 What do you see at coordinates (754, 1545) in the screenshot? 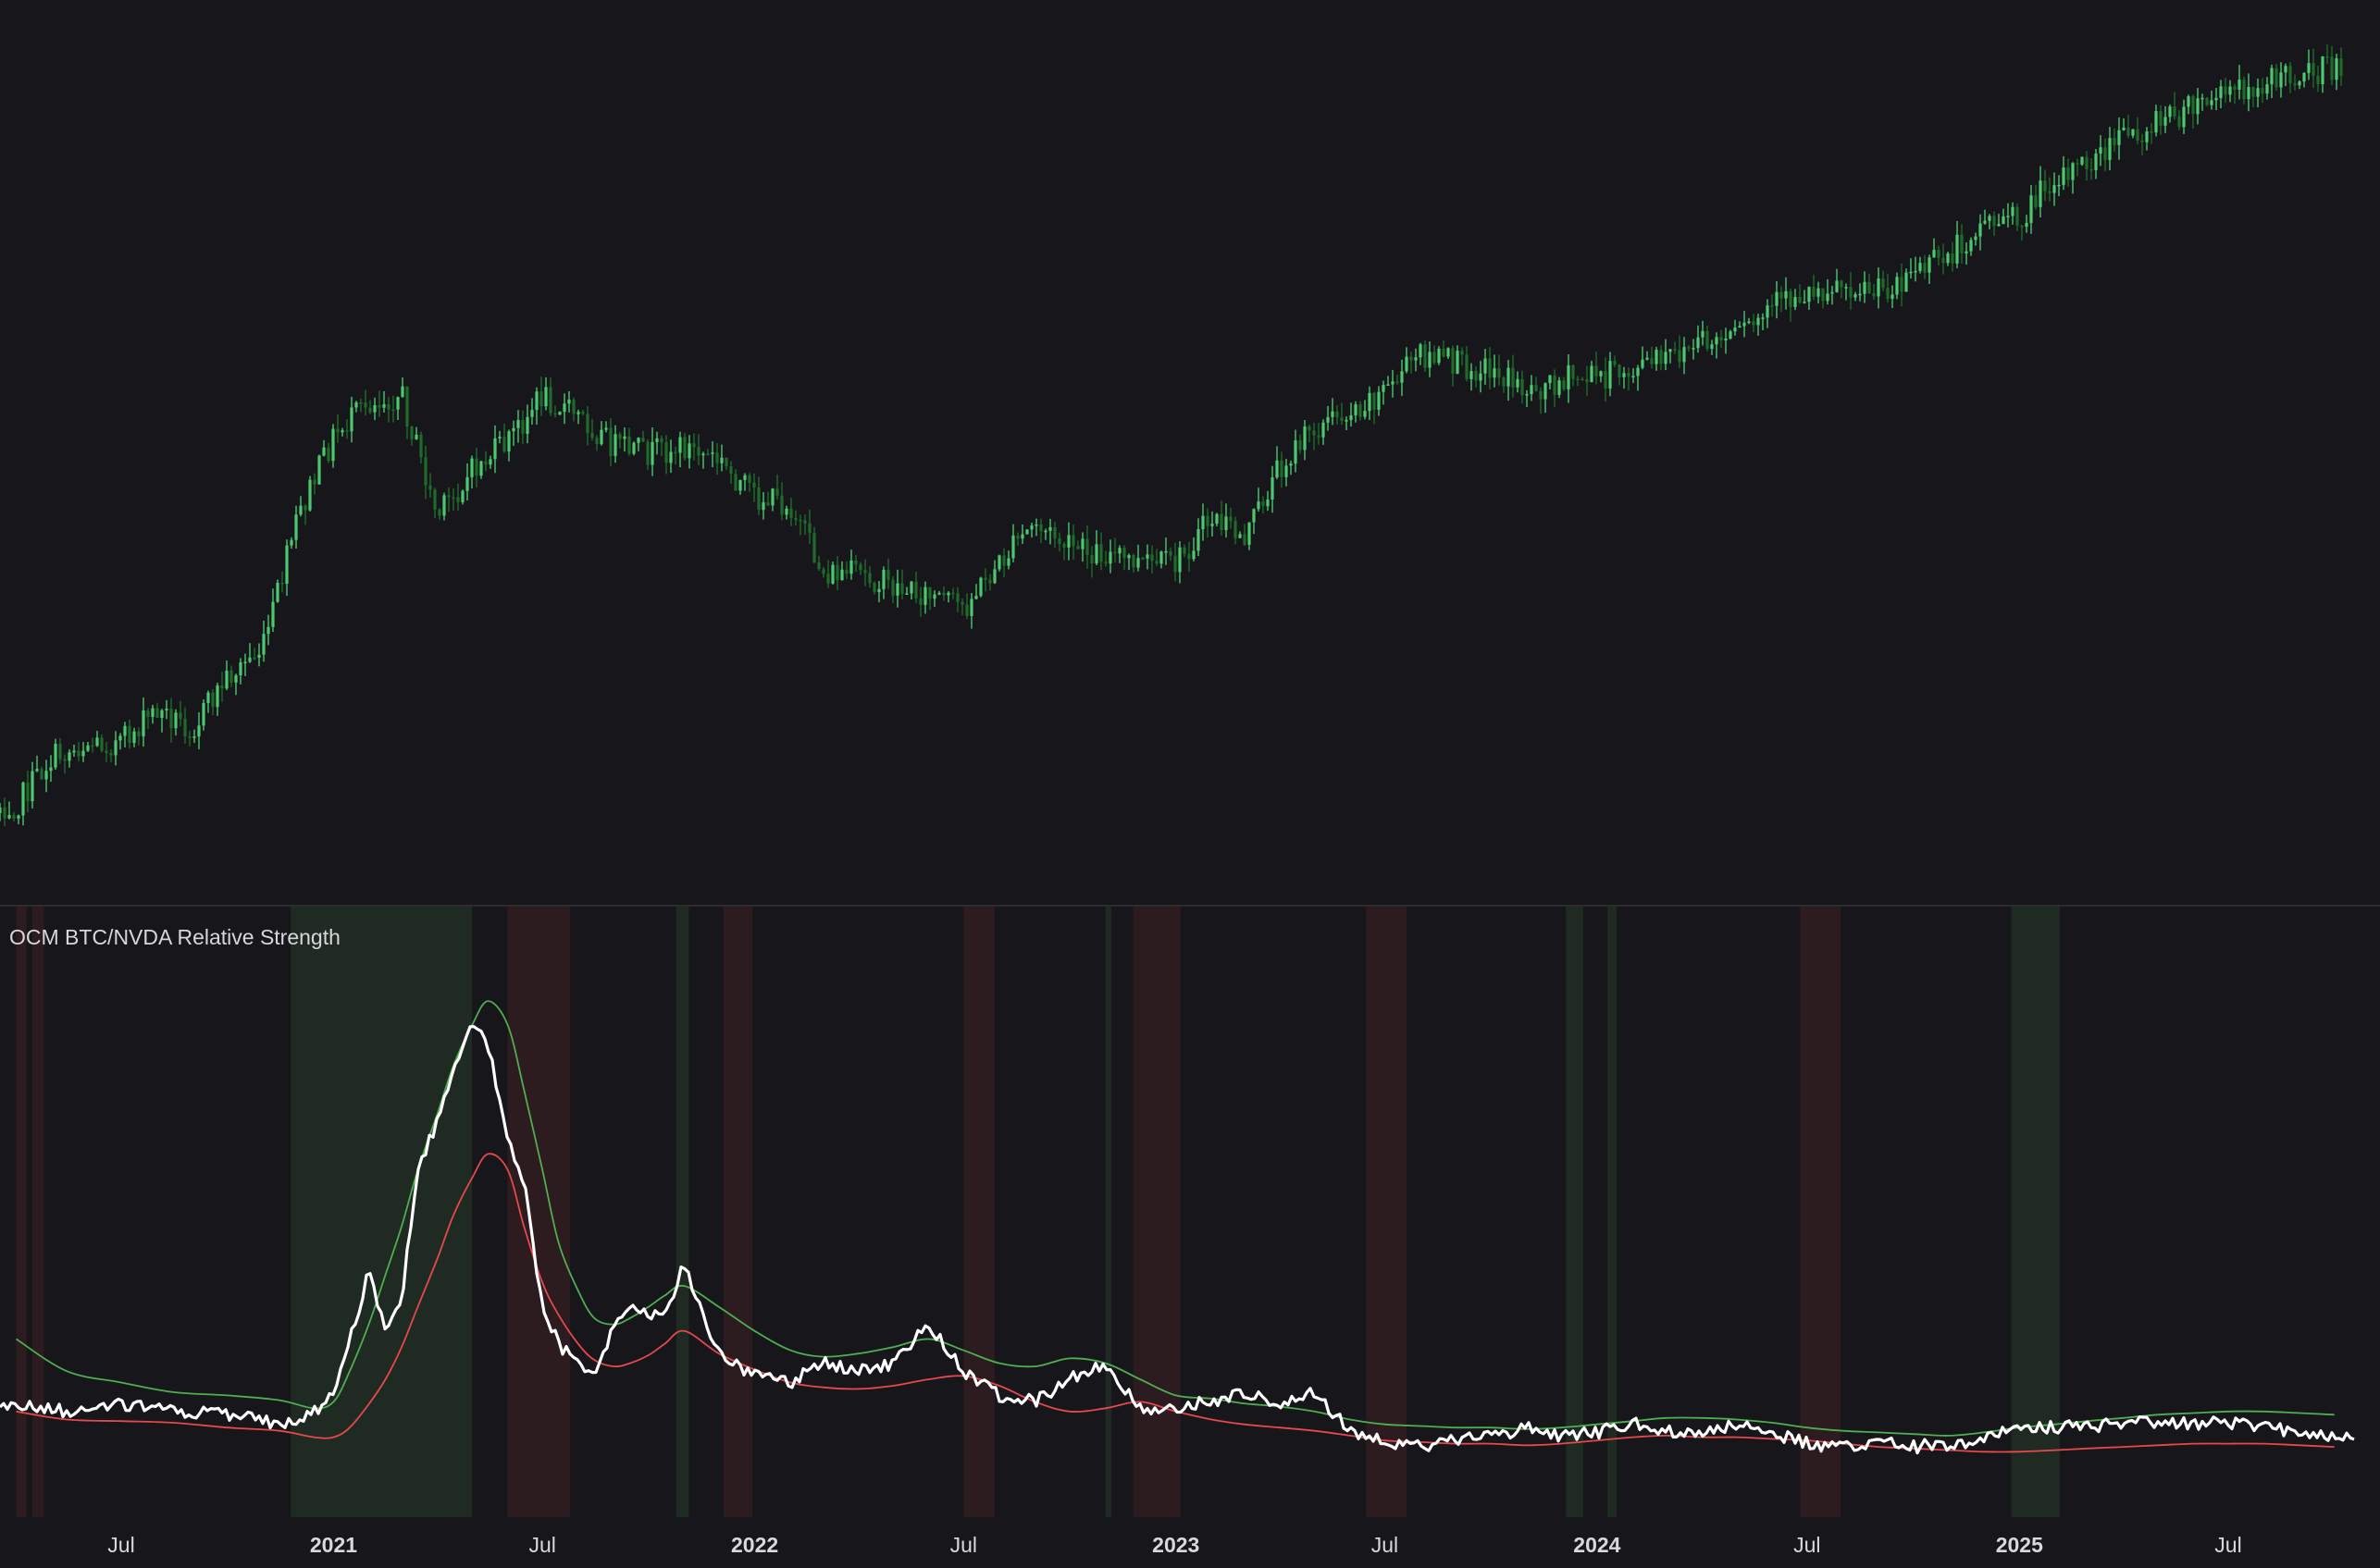
I see `time-axis-label: 2022` at bounding box center [754, 1545].